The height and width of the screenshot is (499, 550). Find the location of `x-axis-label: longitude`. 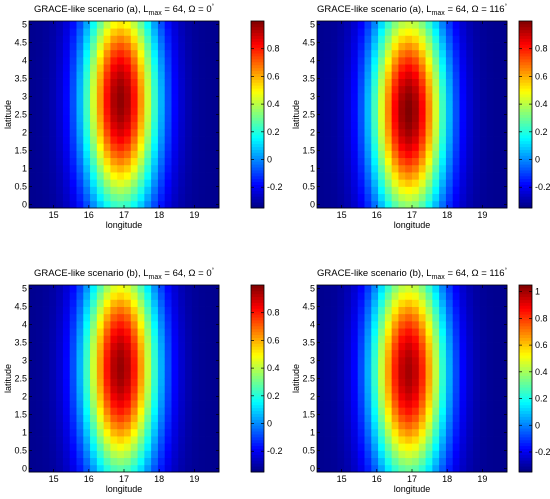

x-axis-label: longitude is located at coordinates (124, 489).